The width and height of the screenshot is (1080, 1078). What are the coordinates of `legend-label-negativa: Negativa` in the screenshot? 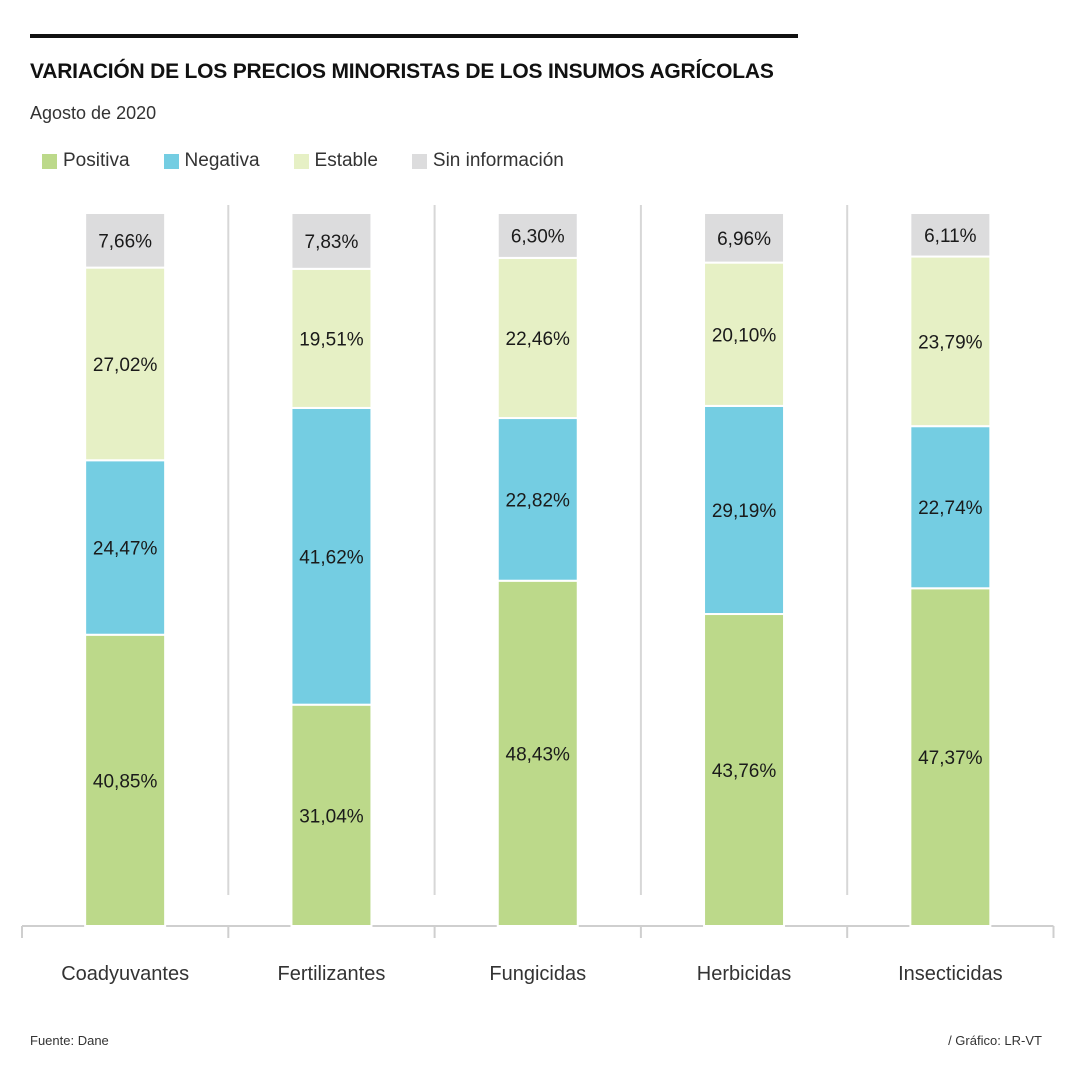 It's located at (222, 160).